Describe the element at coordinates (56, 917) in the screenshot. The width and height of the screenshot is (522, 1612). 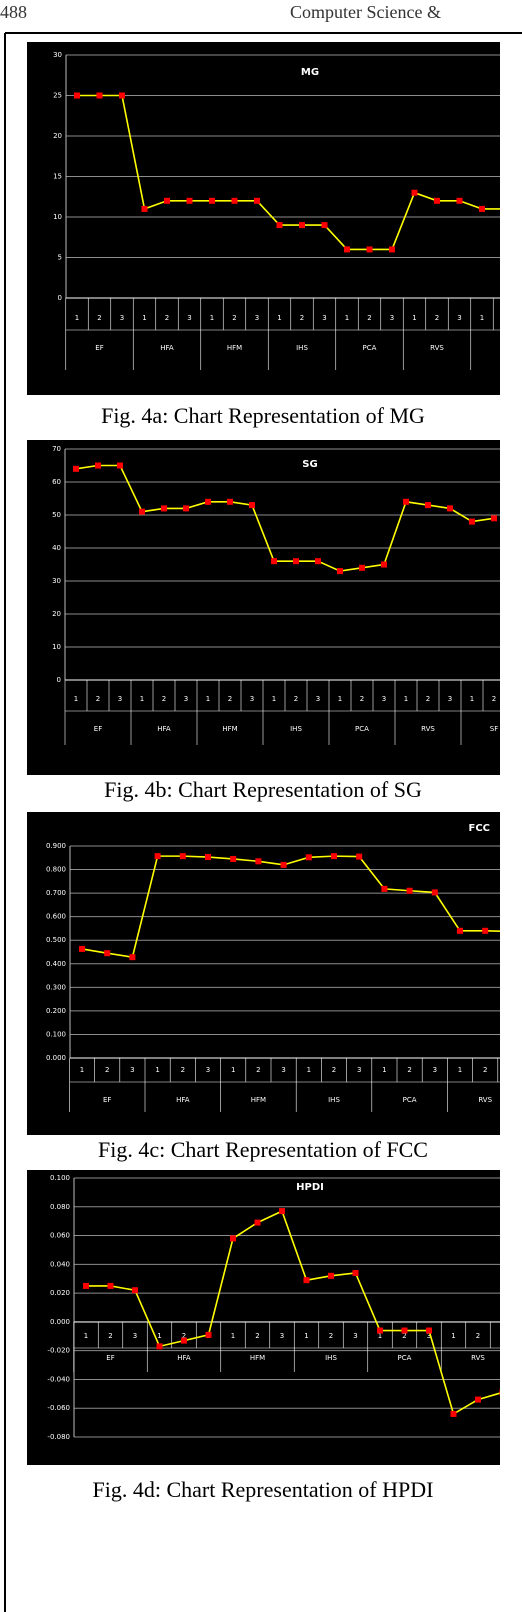
I see `y-tick-label: 0.600` at that location.